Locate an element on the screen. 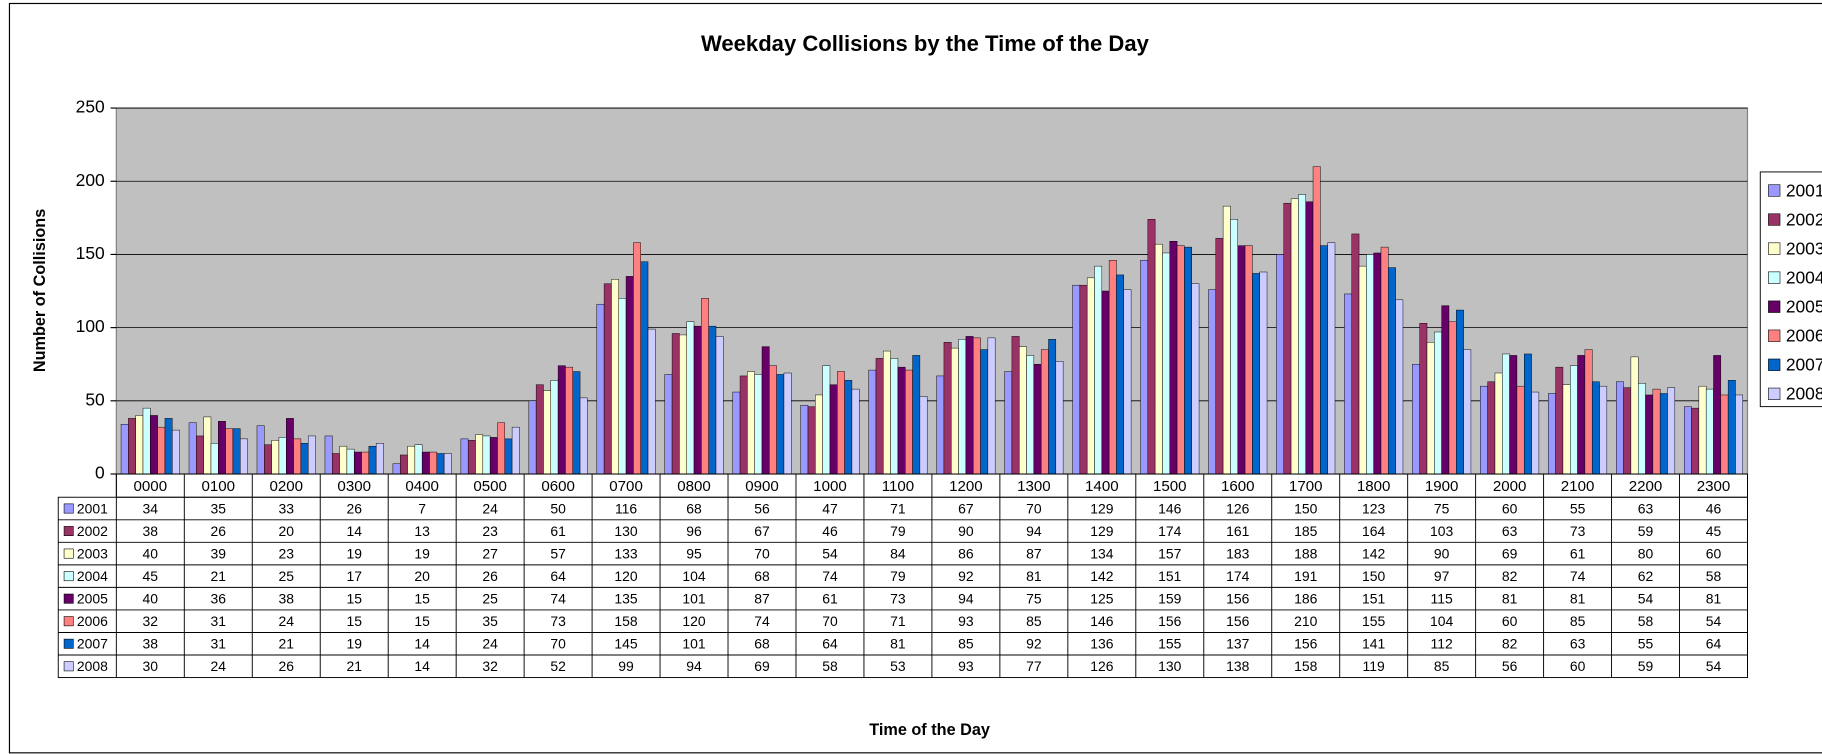 This screenshot has height=754, width=1822. table-cell: 85 is located at coordinates (1442, 666).